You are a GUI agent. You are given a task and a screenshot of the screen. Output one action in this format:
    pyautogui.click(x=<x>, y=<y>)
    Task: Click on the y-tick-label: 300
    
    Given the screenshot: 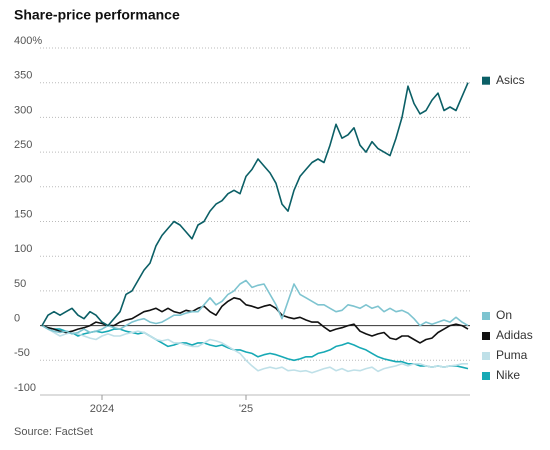 What is the action you would take?
    pyautogui.click(x=23, y=110)
    